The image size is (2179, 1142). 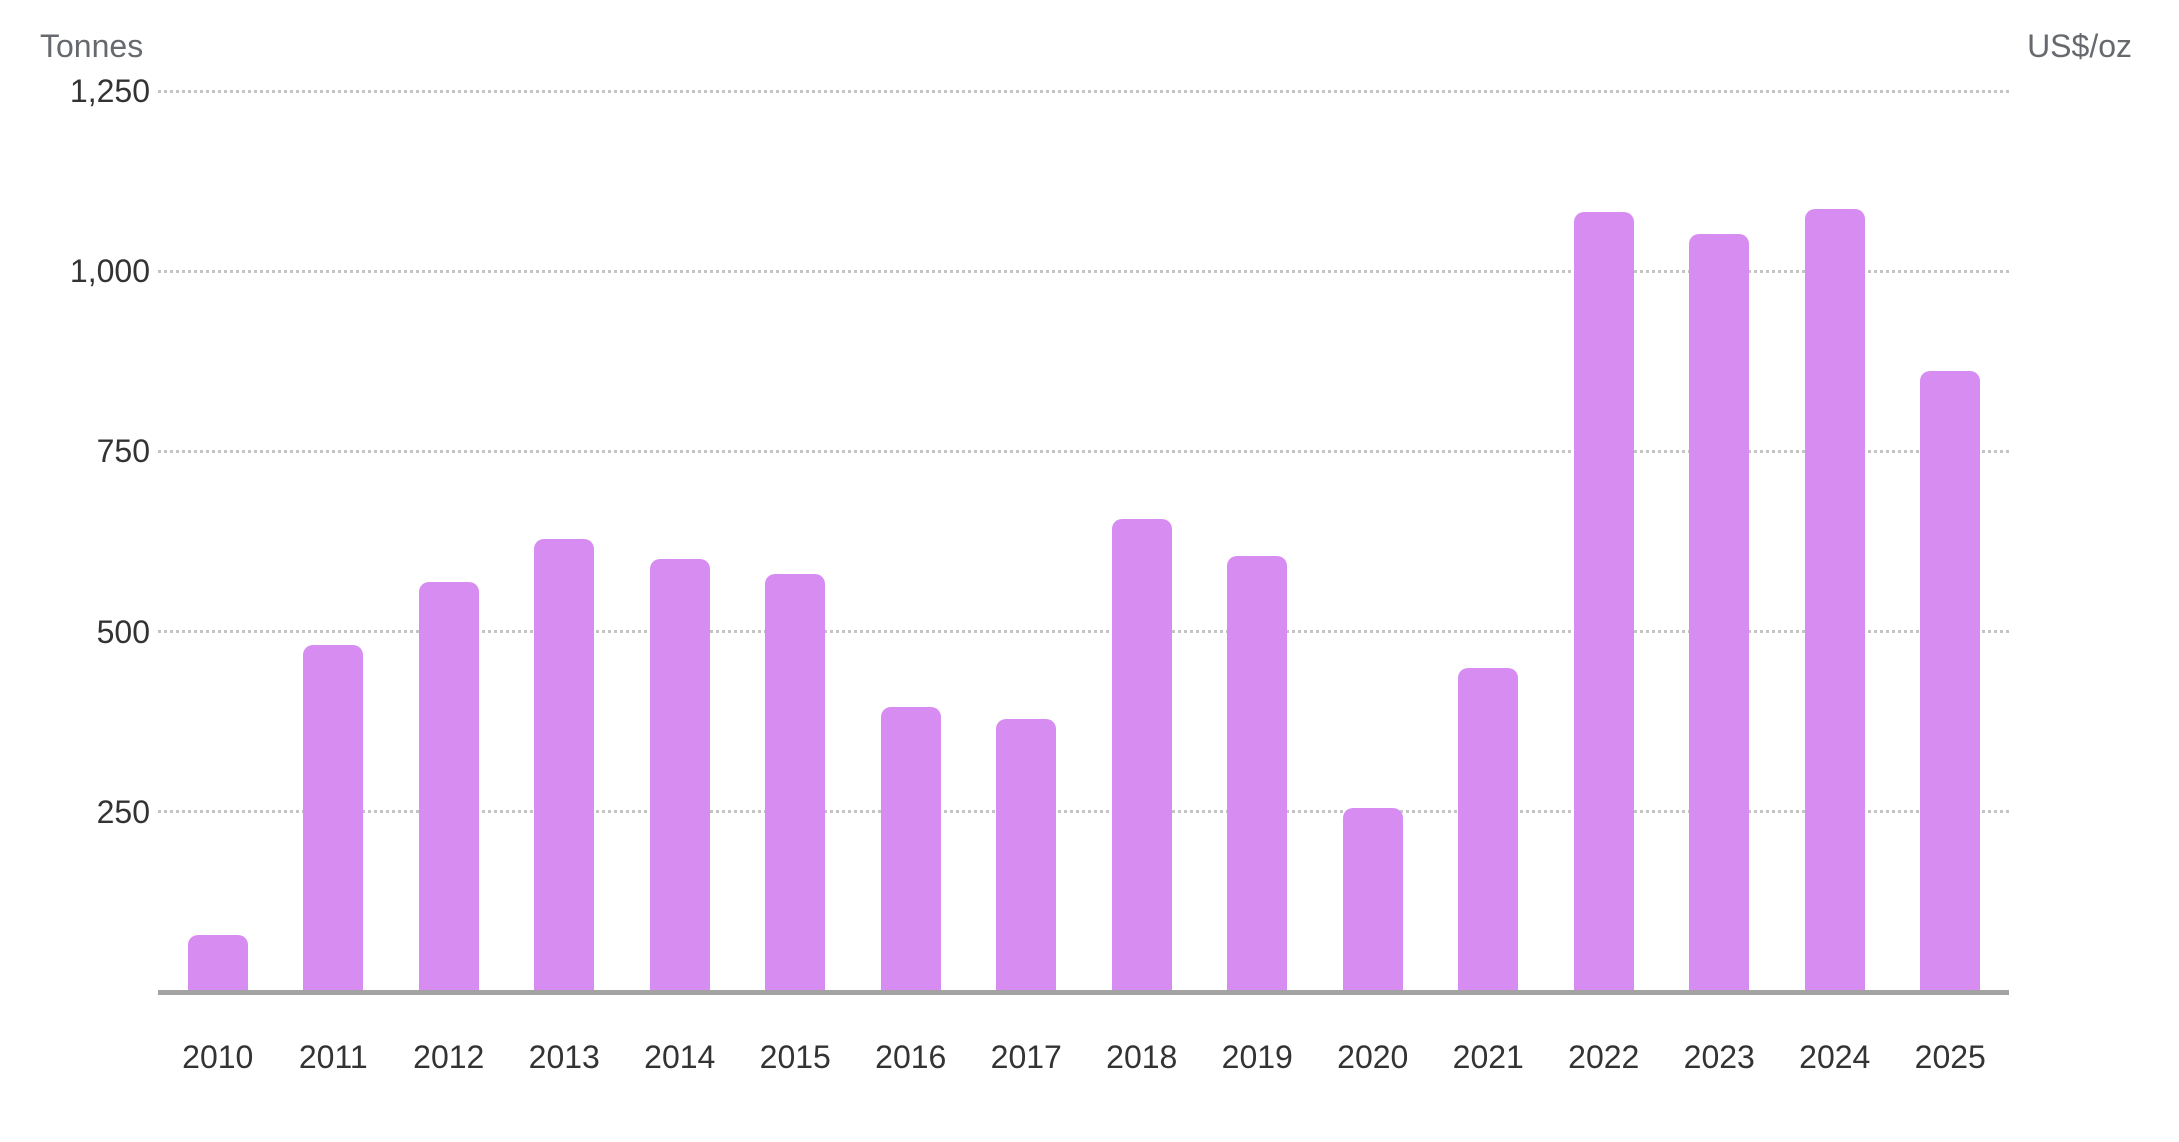 What do you see at coordinates (1141, 755) in the screenshot?
I see `bar-2018` at bounding box center [1141, 755].